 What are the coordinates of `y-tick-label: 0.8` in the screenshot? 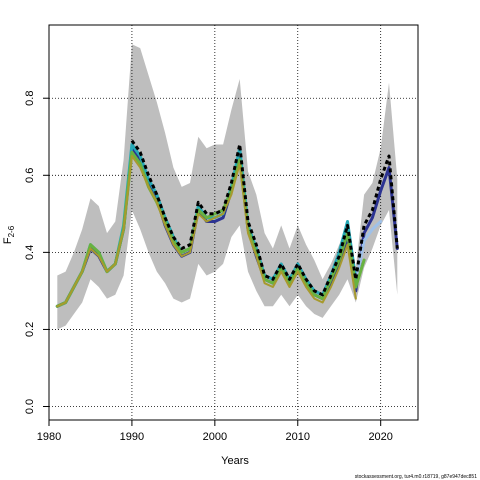 It's located at (30, 98).